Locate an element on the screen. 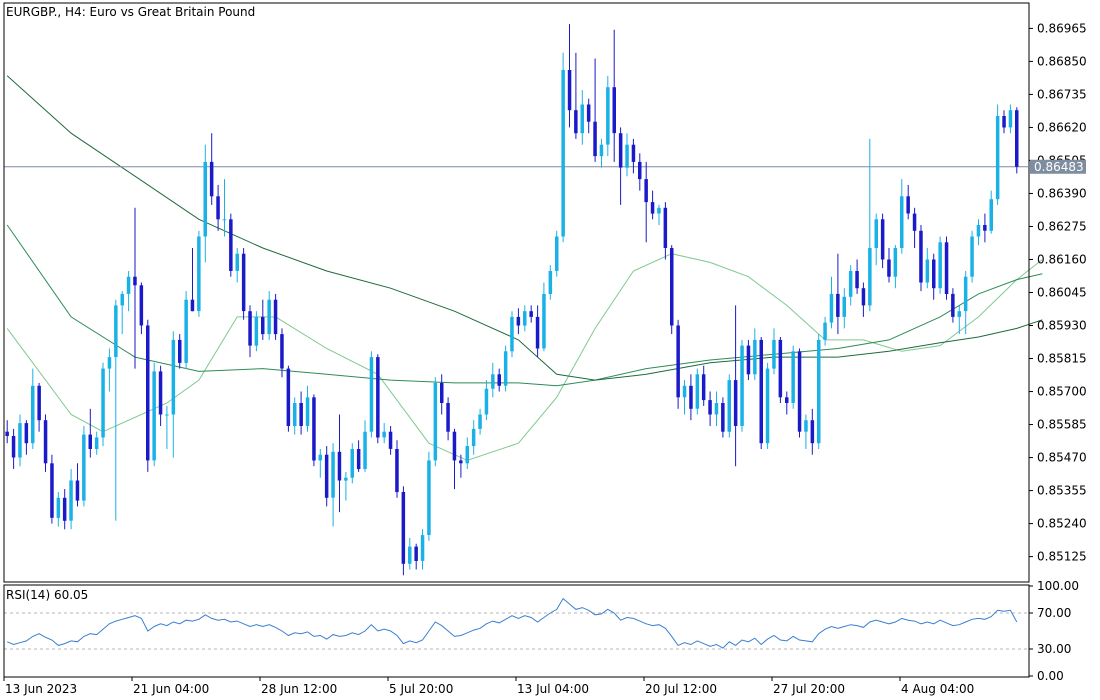 The width and height of the screenshot is (1100, 700). price-tick-label: 0.85930 is located at coordinates (1062, 326).